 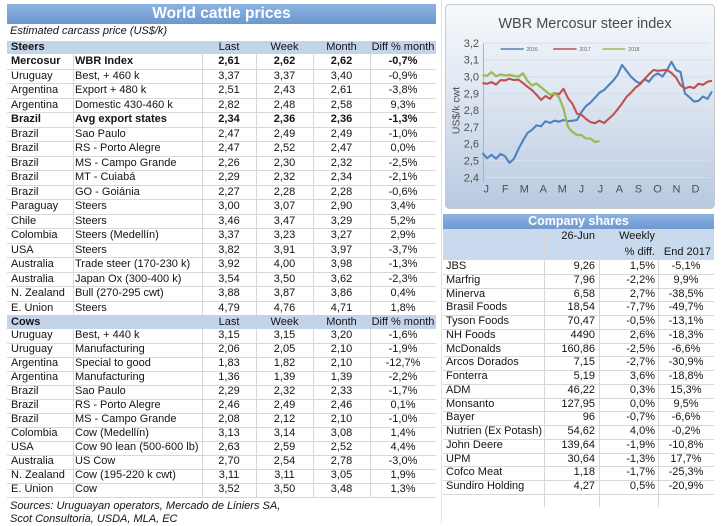 I want to click on svg-text: S, so click(x=638, y=189).